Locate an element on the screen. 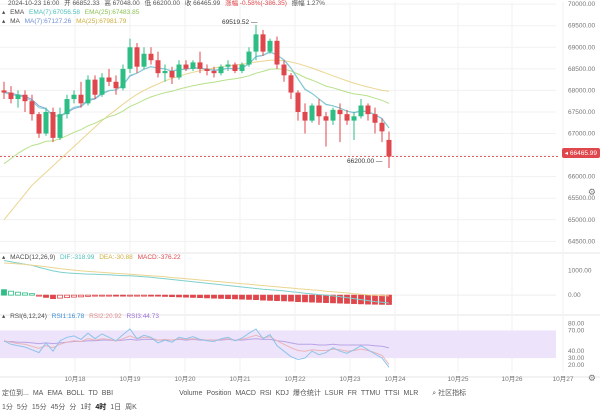 The width and height of the screenshot is (600, 418). x-tick-label: 10月26 is located at coordinates (512, 379).